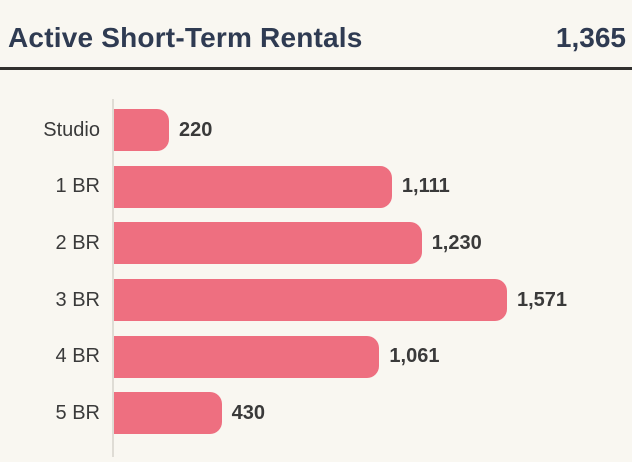  What do you see at coordinates (414, 356) in the screenshot?
I see `value-label: 1,061` at bounding box center [414, 356].